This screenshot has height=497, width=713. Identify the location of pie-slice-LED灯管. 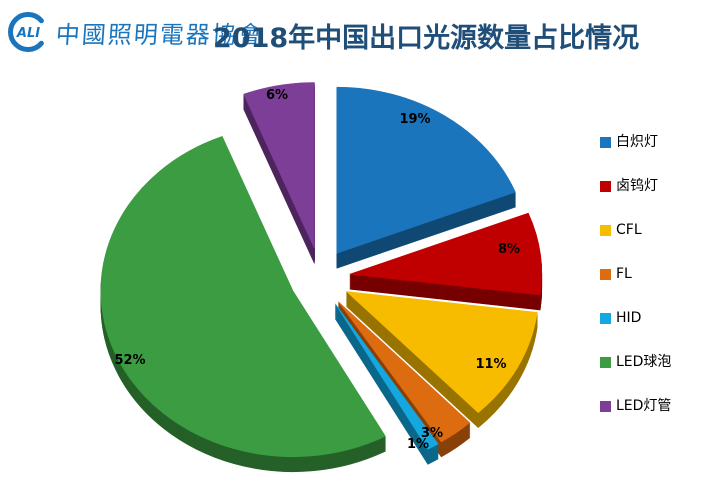
(279, 173).